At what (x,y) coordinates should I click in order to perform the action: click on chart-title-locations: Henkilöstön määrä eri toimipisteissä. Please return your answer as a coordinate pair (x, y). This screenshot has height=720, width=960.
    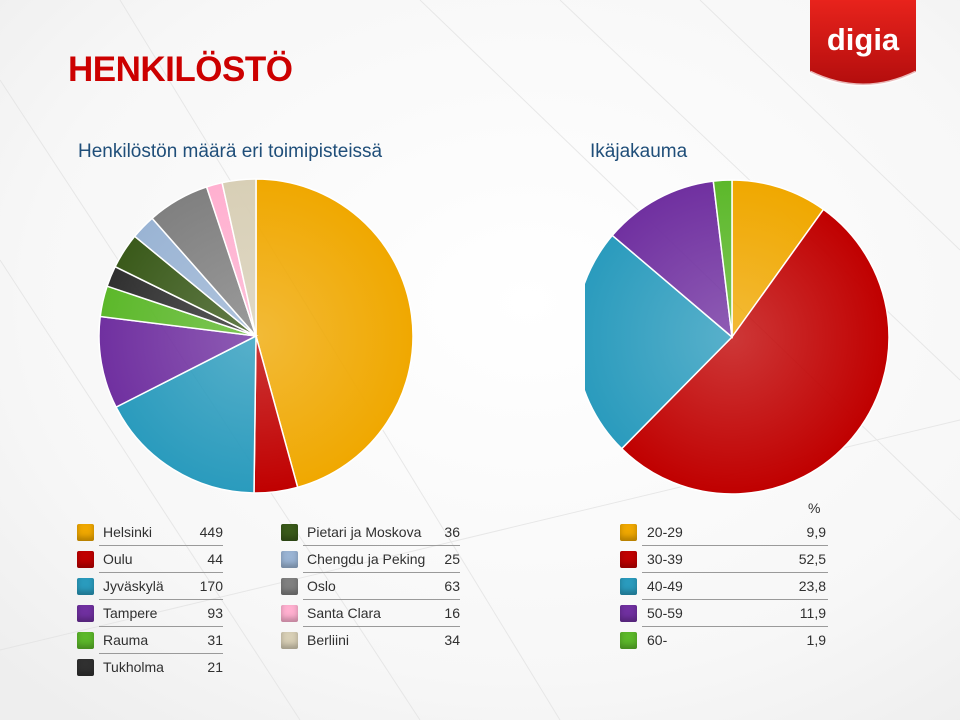
    Looking at the image, I should click on (230, 151).